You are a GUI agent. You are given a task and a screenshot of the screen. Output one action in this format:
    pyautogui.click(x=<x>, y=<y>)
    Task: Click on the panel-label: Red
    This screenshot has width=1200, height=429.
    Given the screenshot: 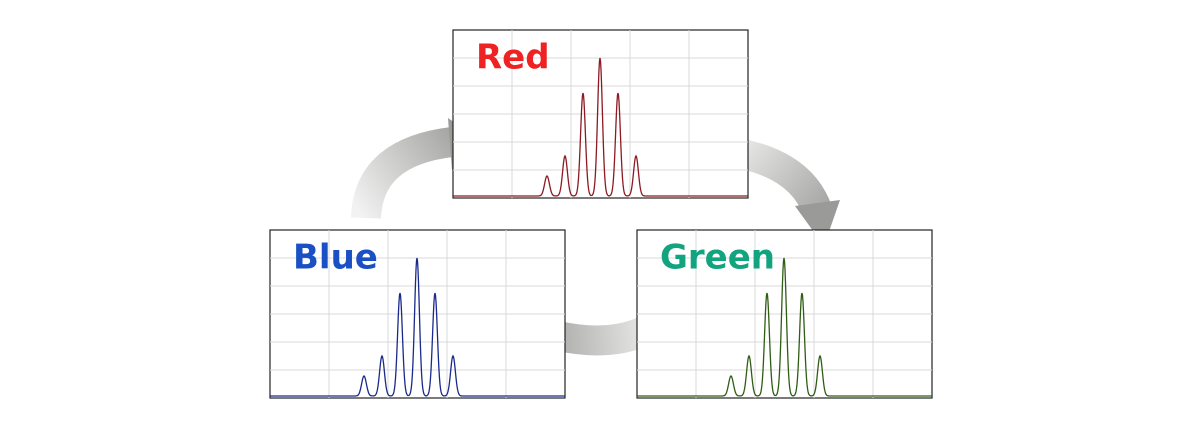 What is the action you would take?
    pyautogui.click(x=513, y=58)
    